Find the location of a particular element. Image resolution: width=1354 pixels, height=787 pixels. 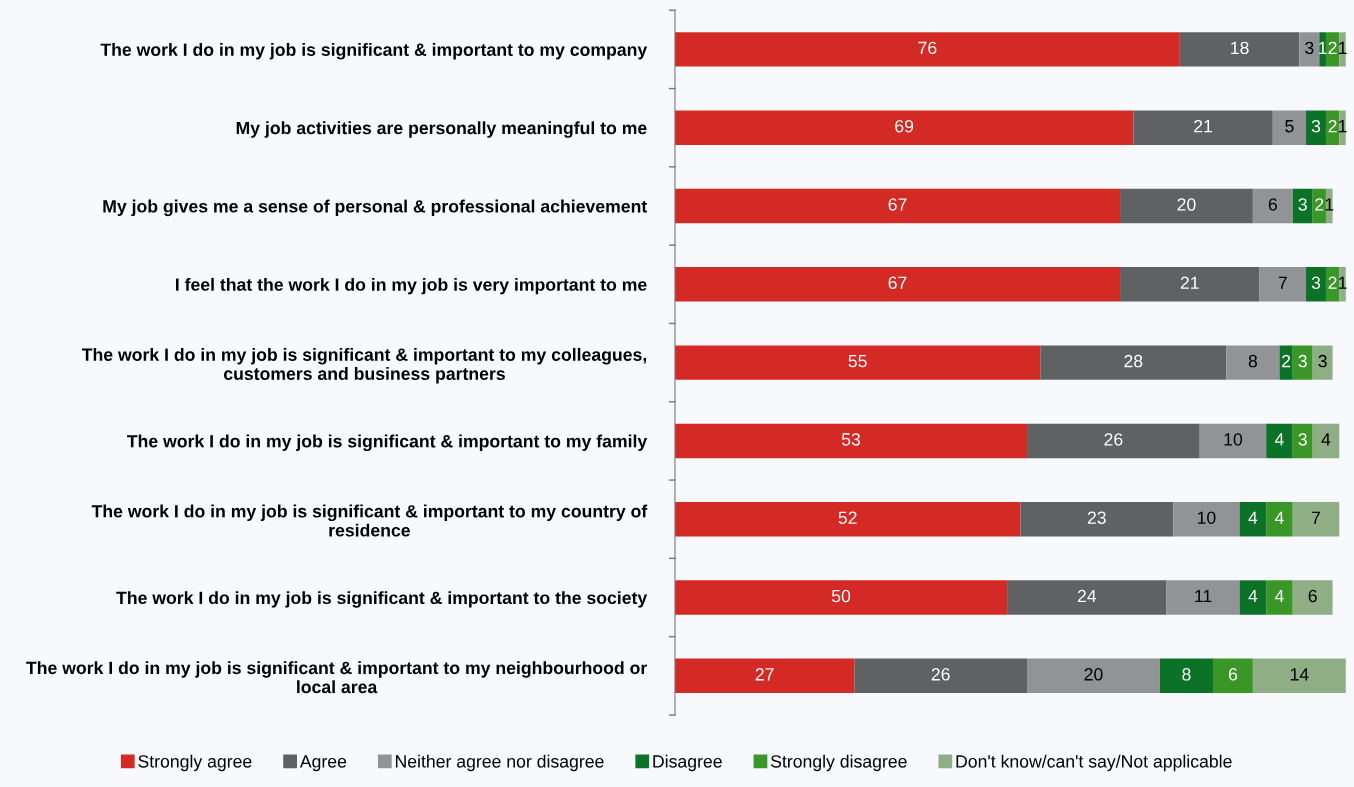

data-label: 69 is located at coordinates (904, 126).